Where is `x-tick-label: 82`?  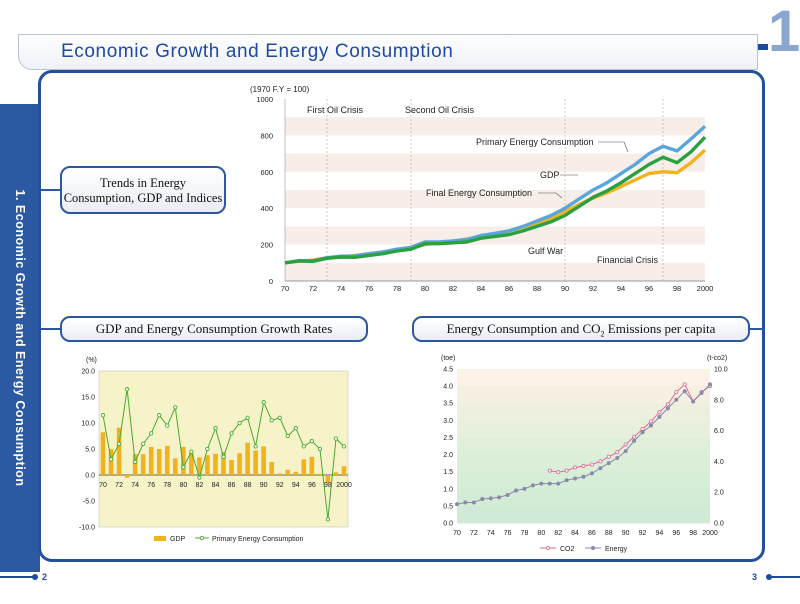
x-tick-label: 82 is located at coordinates (558, 533).